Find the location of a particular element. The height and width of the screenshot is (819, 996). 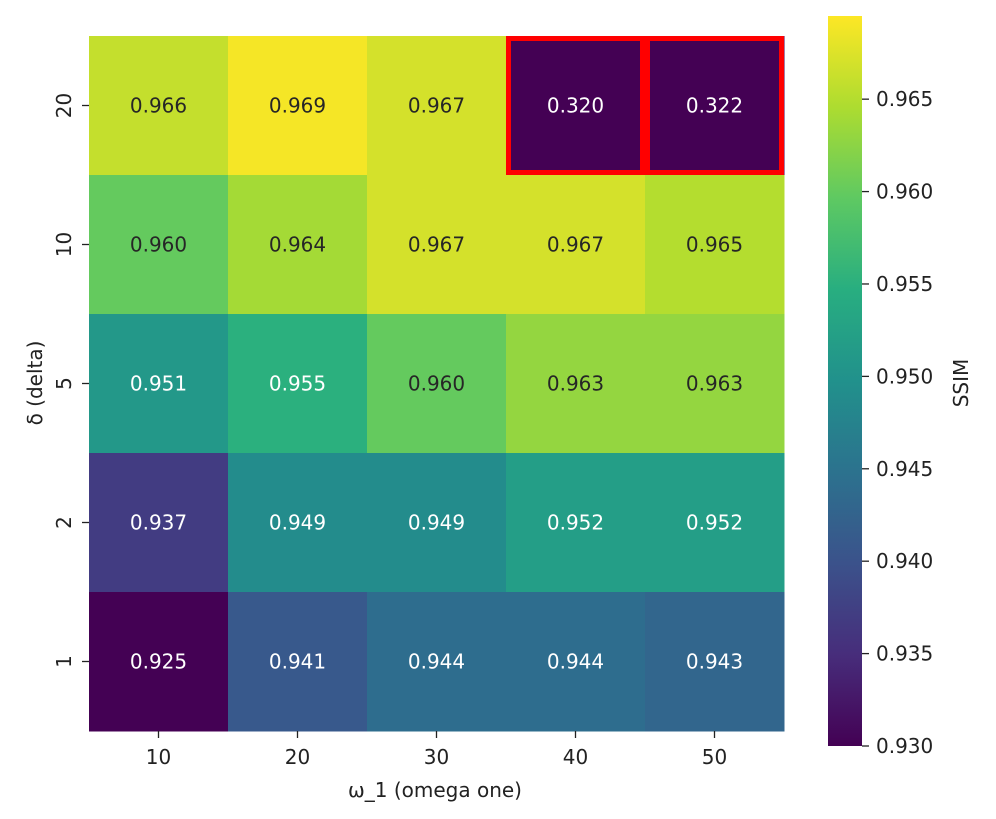

highlight-boxes is located at coordinates (645, 105).